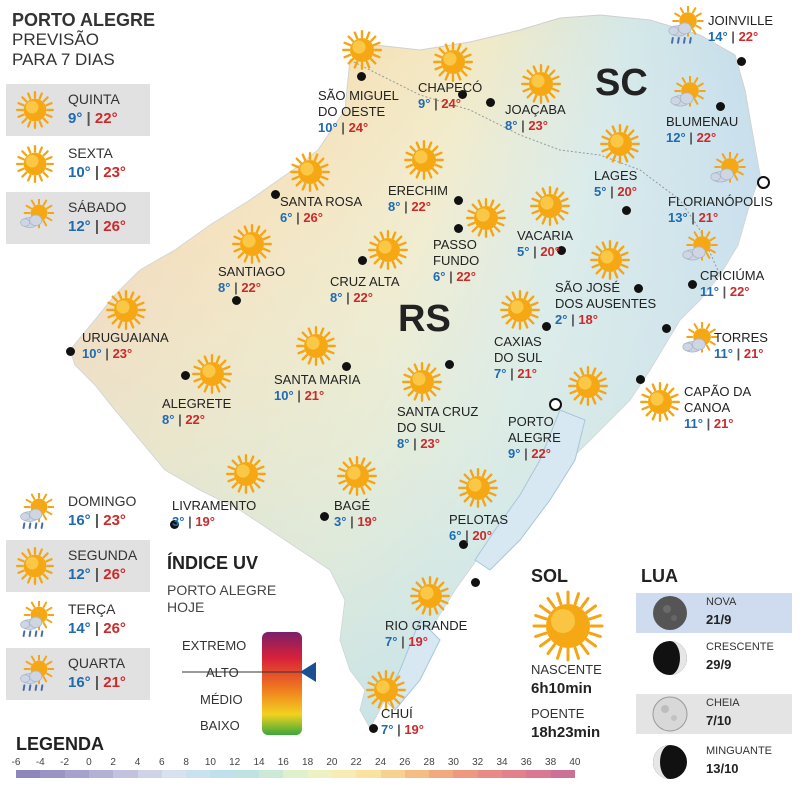  I want to click on legend-value: 22, so click(356, 762).